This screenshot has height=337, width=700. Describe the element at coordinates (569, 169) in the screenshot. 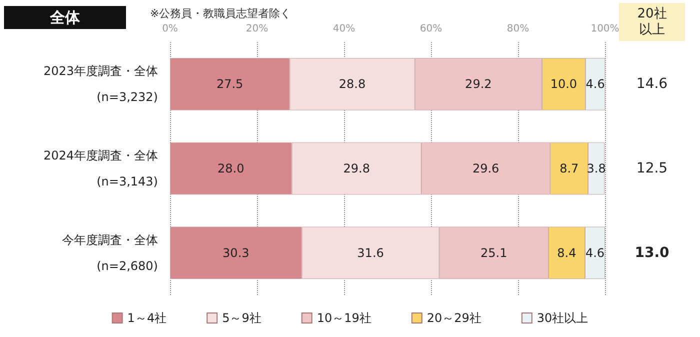

I see `data-label: 8.7` at that location.